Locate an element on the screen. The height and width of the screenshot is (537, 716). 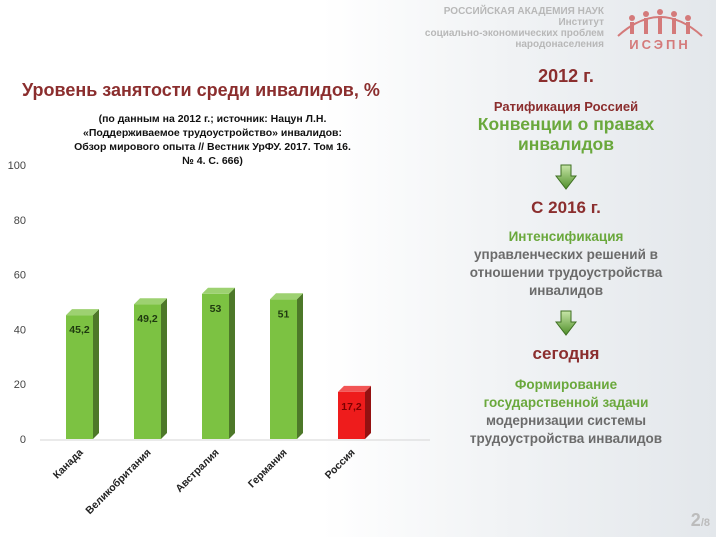
y-tick-label: 80 is located at coordinates (20, 221).